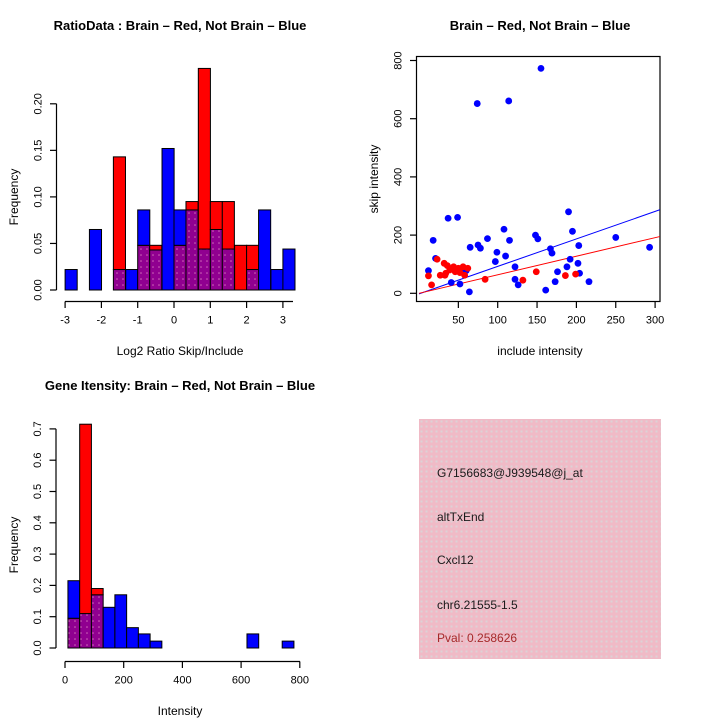 The height and width of the screenshot is (720, 720). What do you see at coordinates (374, 179) in the screenshot?
I see `scatter-y-axis-label: skip intensity` at bounding box center [374, 179].